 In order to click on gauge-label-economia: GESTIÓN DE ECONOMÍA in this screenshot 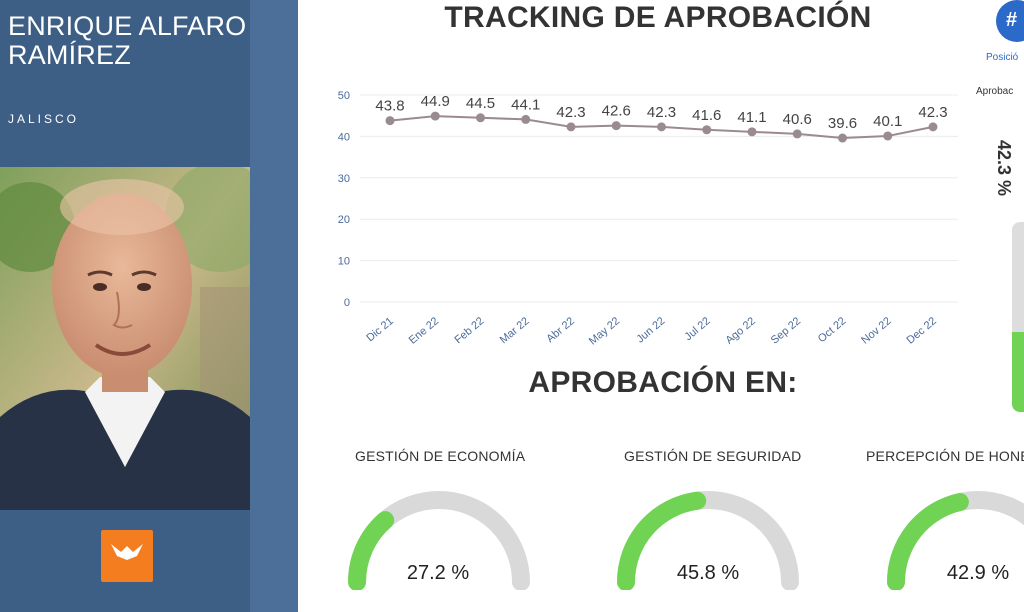, I will do `click(440, 456)`.